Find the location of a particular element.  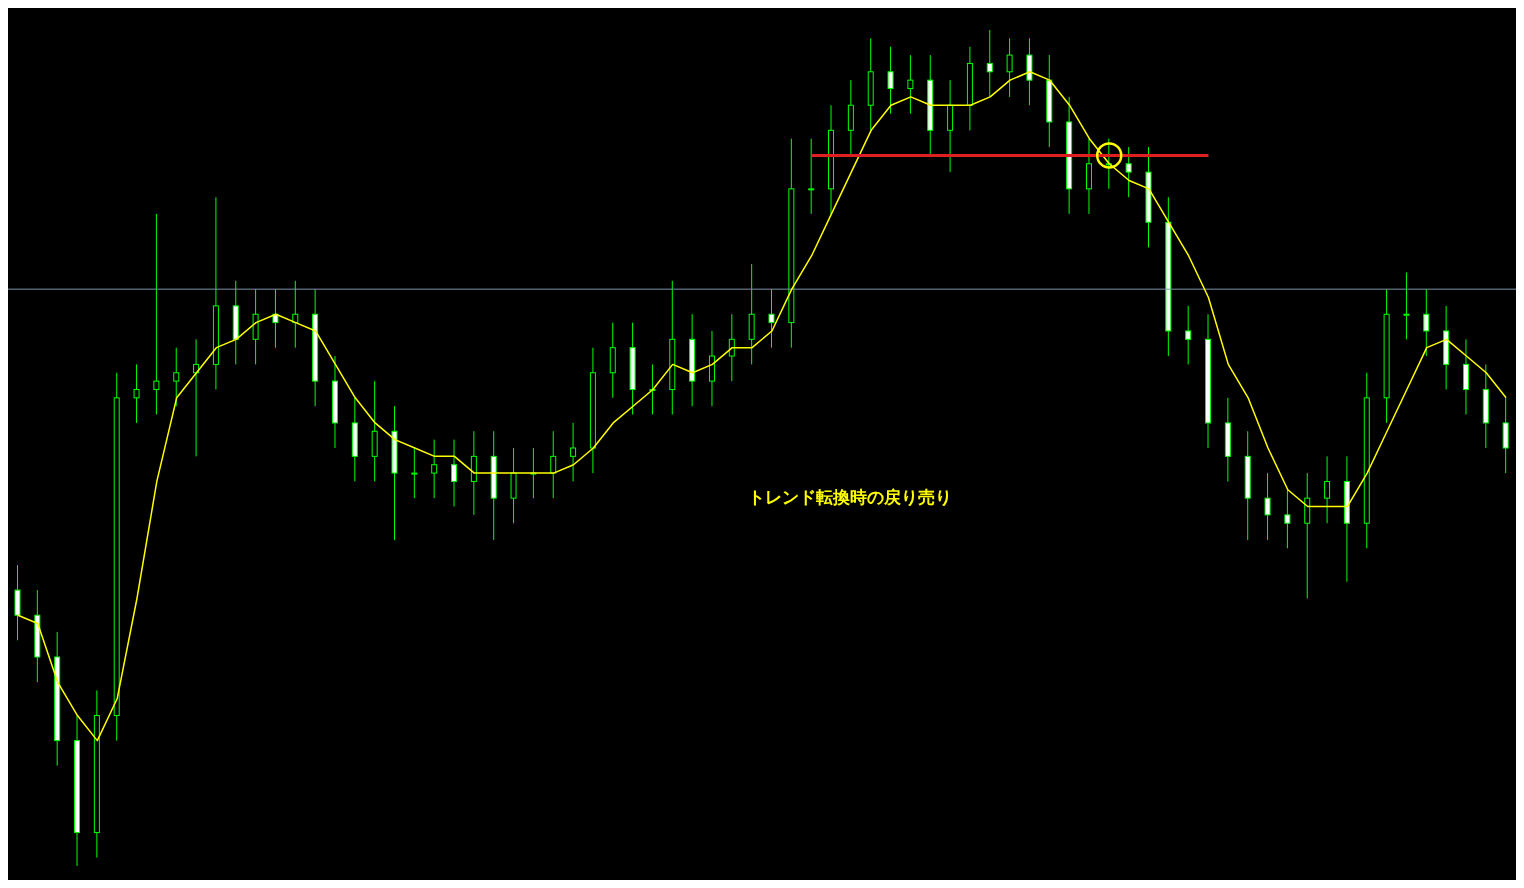

annotation: トレンド転換時の戻り売り is located at coordinates (850, 497).